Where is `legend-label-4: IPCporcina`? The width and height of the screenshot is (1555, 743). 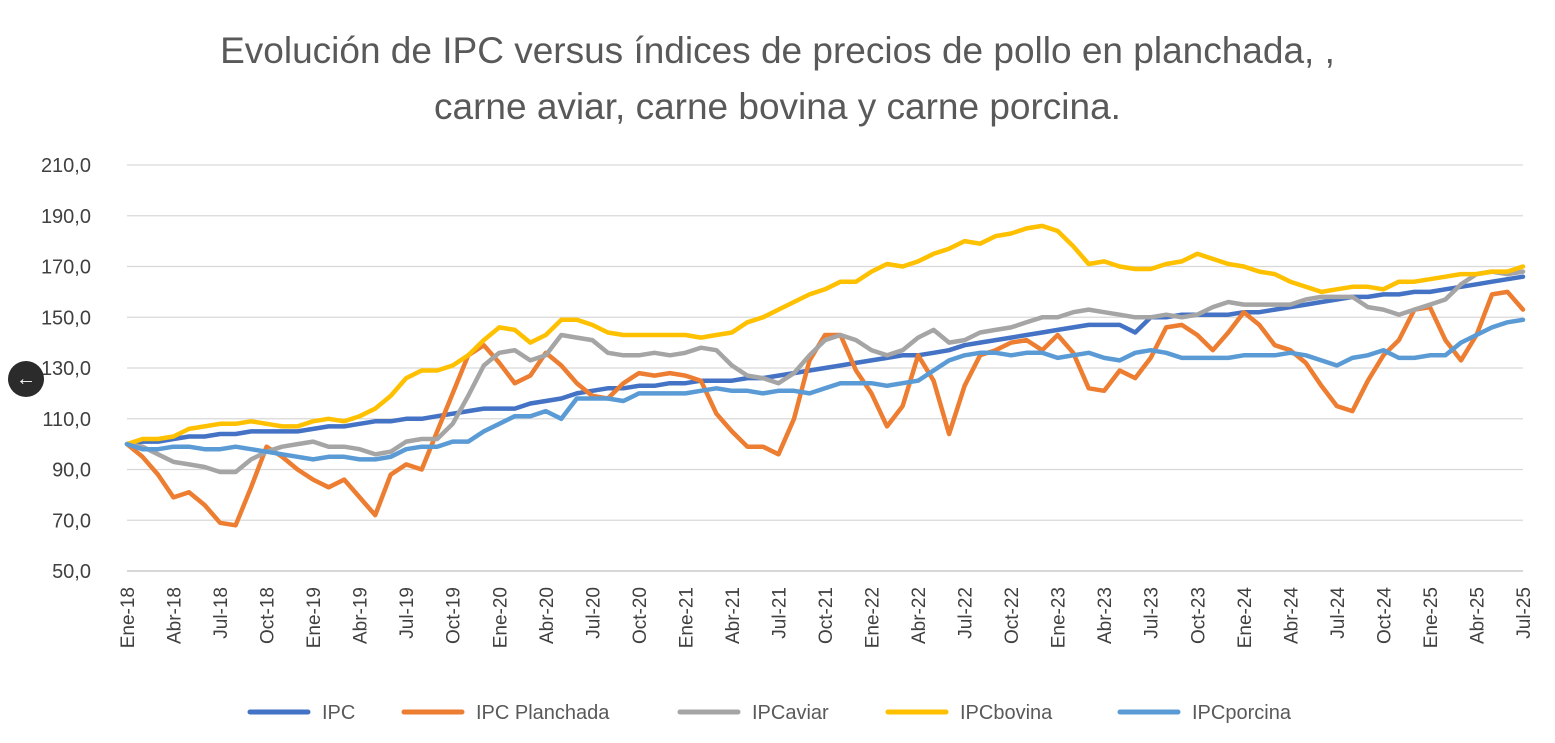
legend-label-4: IPCporcina is located at coordinates (1242, 713).